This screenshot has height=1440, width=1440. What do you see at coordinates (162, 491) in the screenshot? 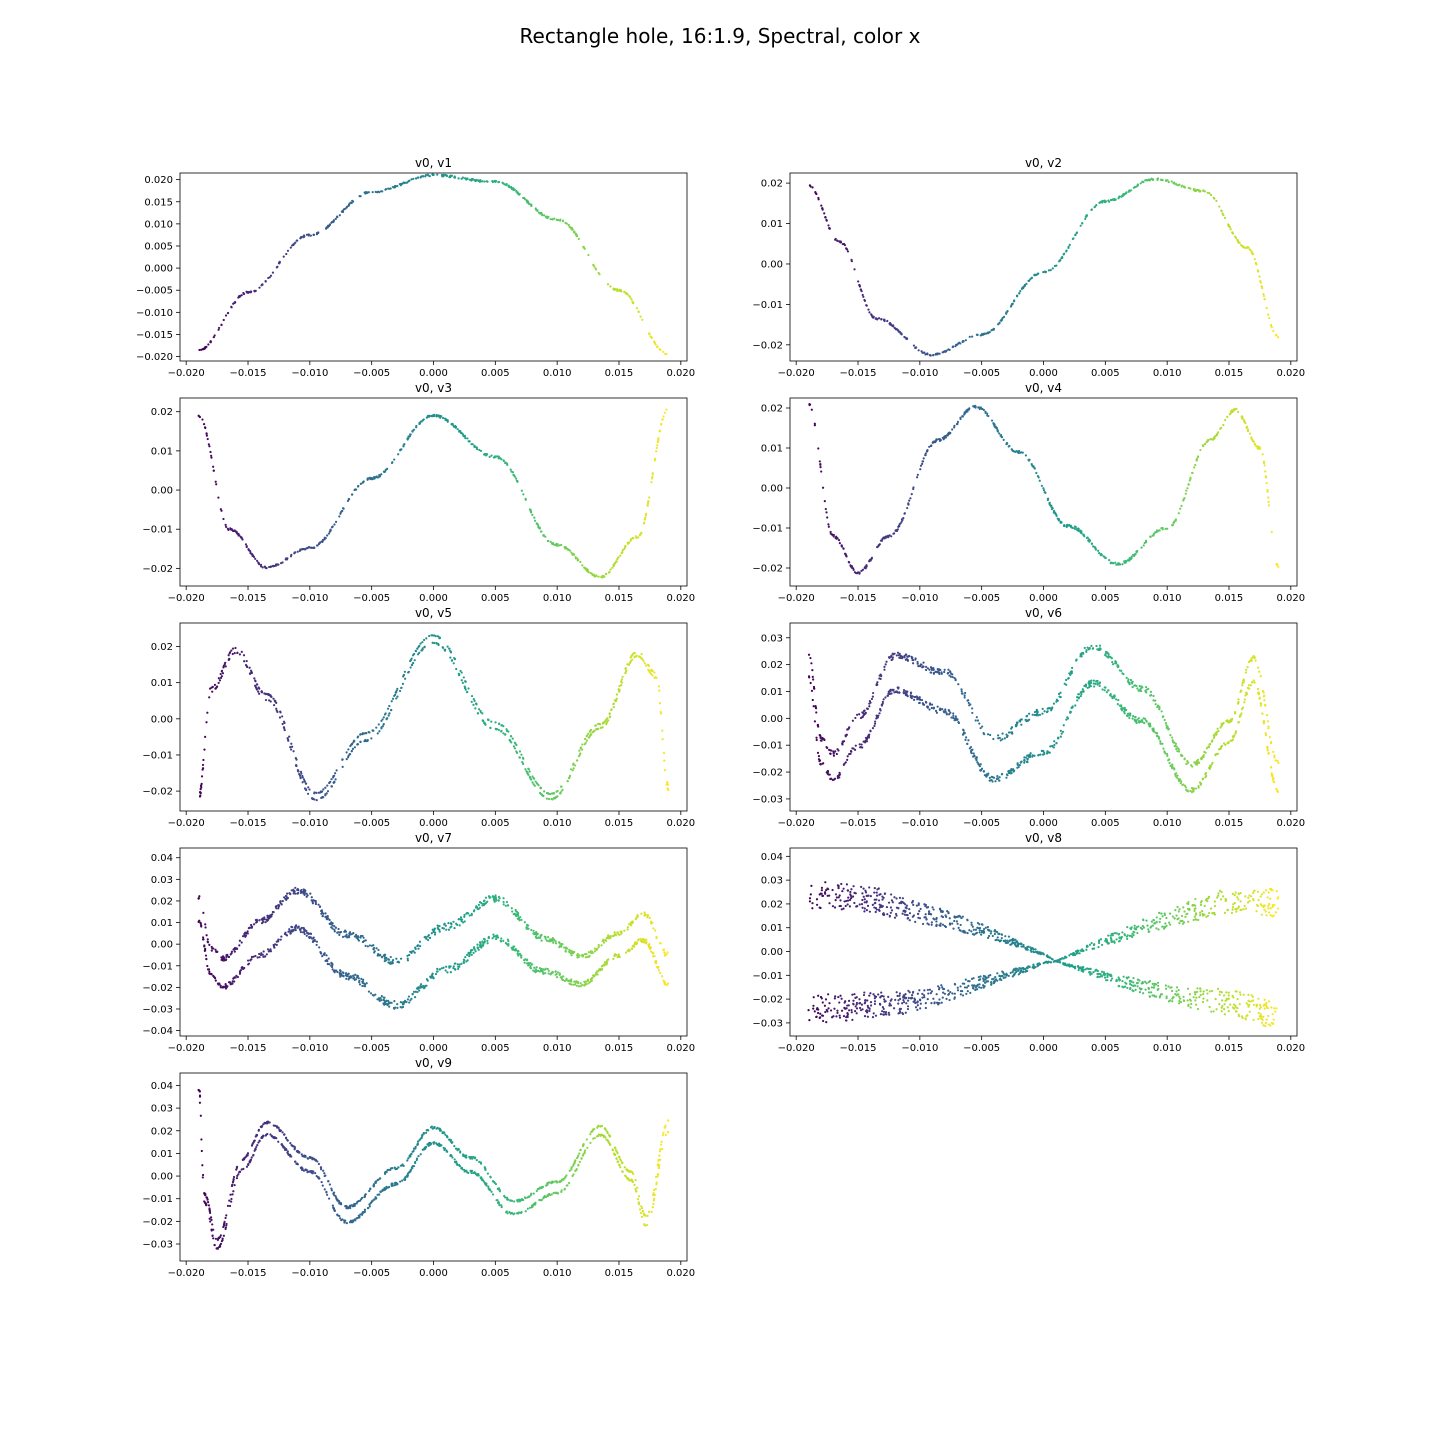
I see `y-tick-label: 0.00` at bounding box center [162, 491].